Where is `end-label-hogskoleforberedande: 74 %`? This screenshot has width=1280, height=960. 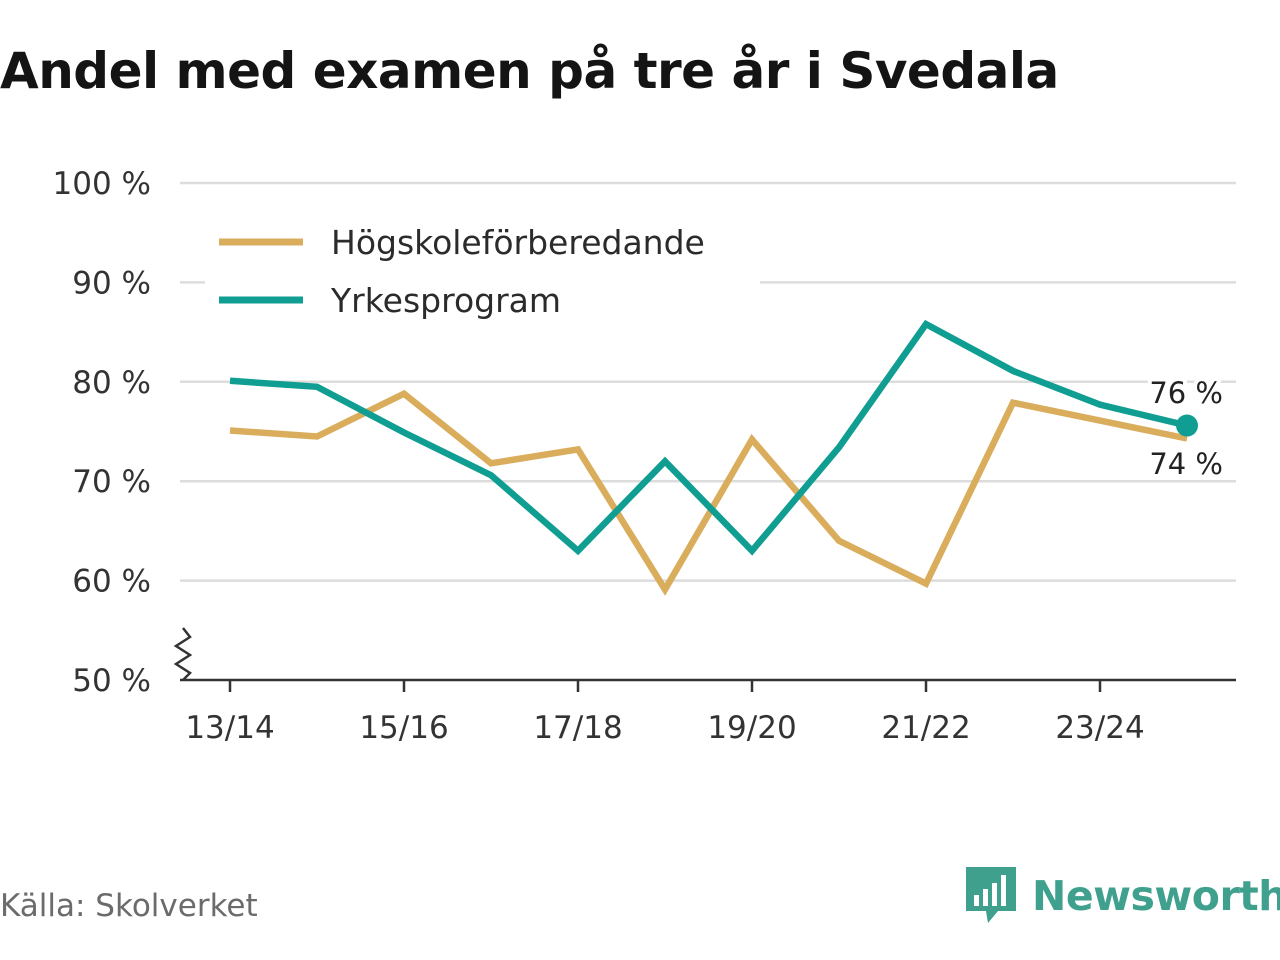
end-label-hogskoleforberedande: 74 % is located at coordinates (1186, 464).